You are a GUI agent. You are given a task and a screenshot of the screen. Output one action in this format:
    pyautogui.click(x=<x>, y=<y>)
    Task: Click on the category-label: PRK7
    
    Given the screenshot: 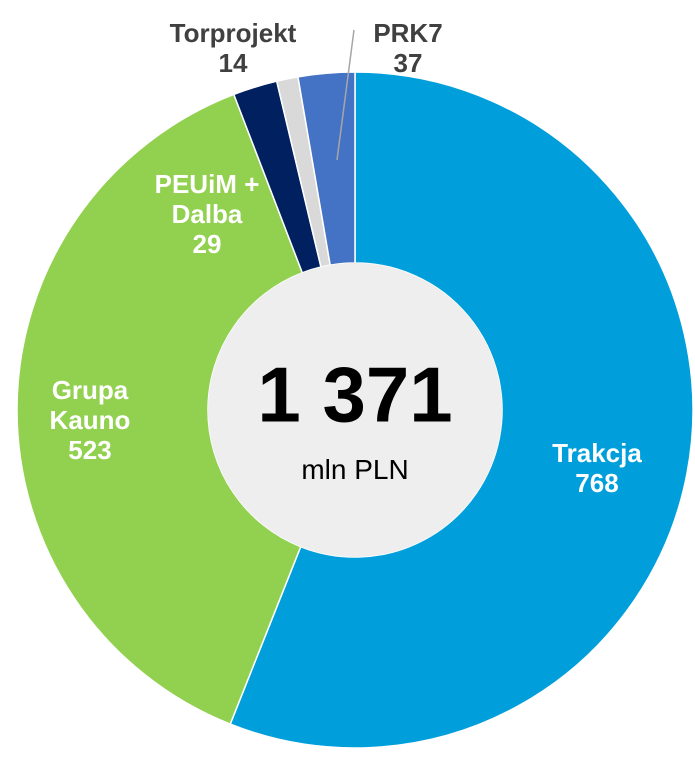 What is the action you would take?
    pyautogui.click(x=408, y=33)
    